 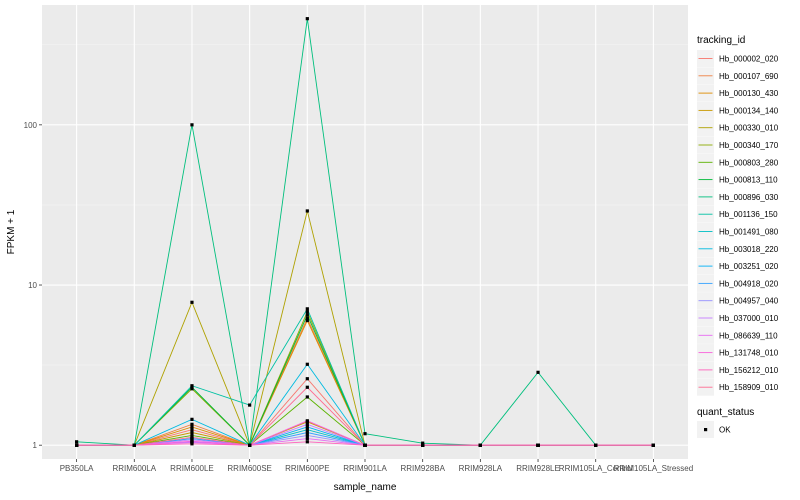 I want to click on legend-item: Hb_000340_170, so click(x=738, y=145).